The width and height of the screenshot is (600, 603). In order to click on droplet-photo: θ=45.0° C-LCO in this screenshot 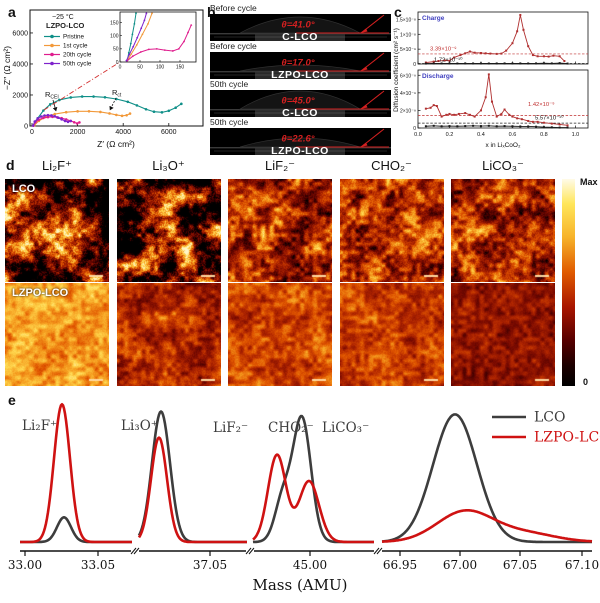, I will do `click(300, 104)`.